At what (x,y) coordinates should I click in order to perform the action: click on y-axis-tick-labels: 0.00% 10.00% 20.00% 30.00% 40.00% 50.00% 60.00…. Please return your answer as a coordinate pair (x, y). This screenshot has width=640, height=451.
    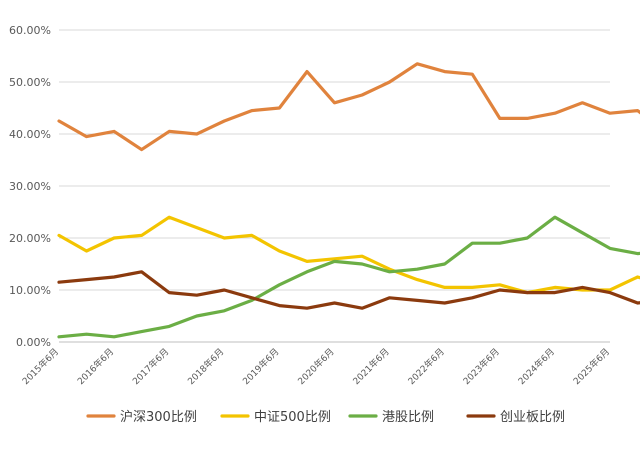
    Looking at the image, I should click on (30, 186).